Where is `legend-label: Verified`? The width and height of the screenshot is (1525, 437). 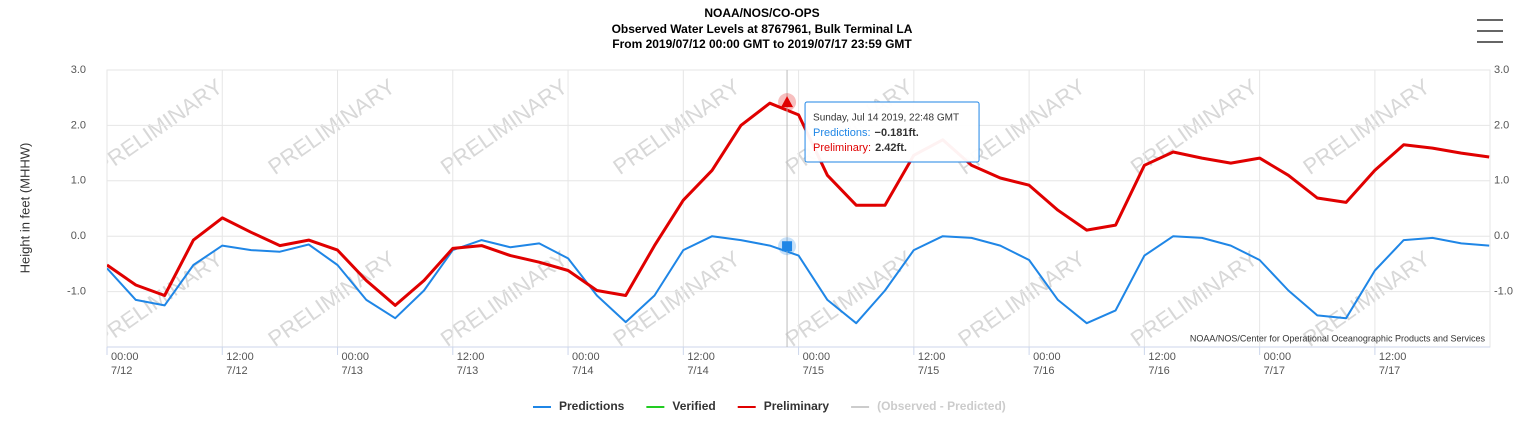
legend-label: Verified is located at coordinates (693, 406).